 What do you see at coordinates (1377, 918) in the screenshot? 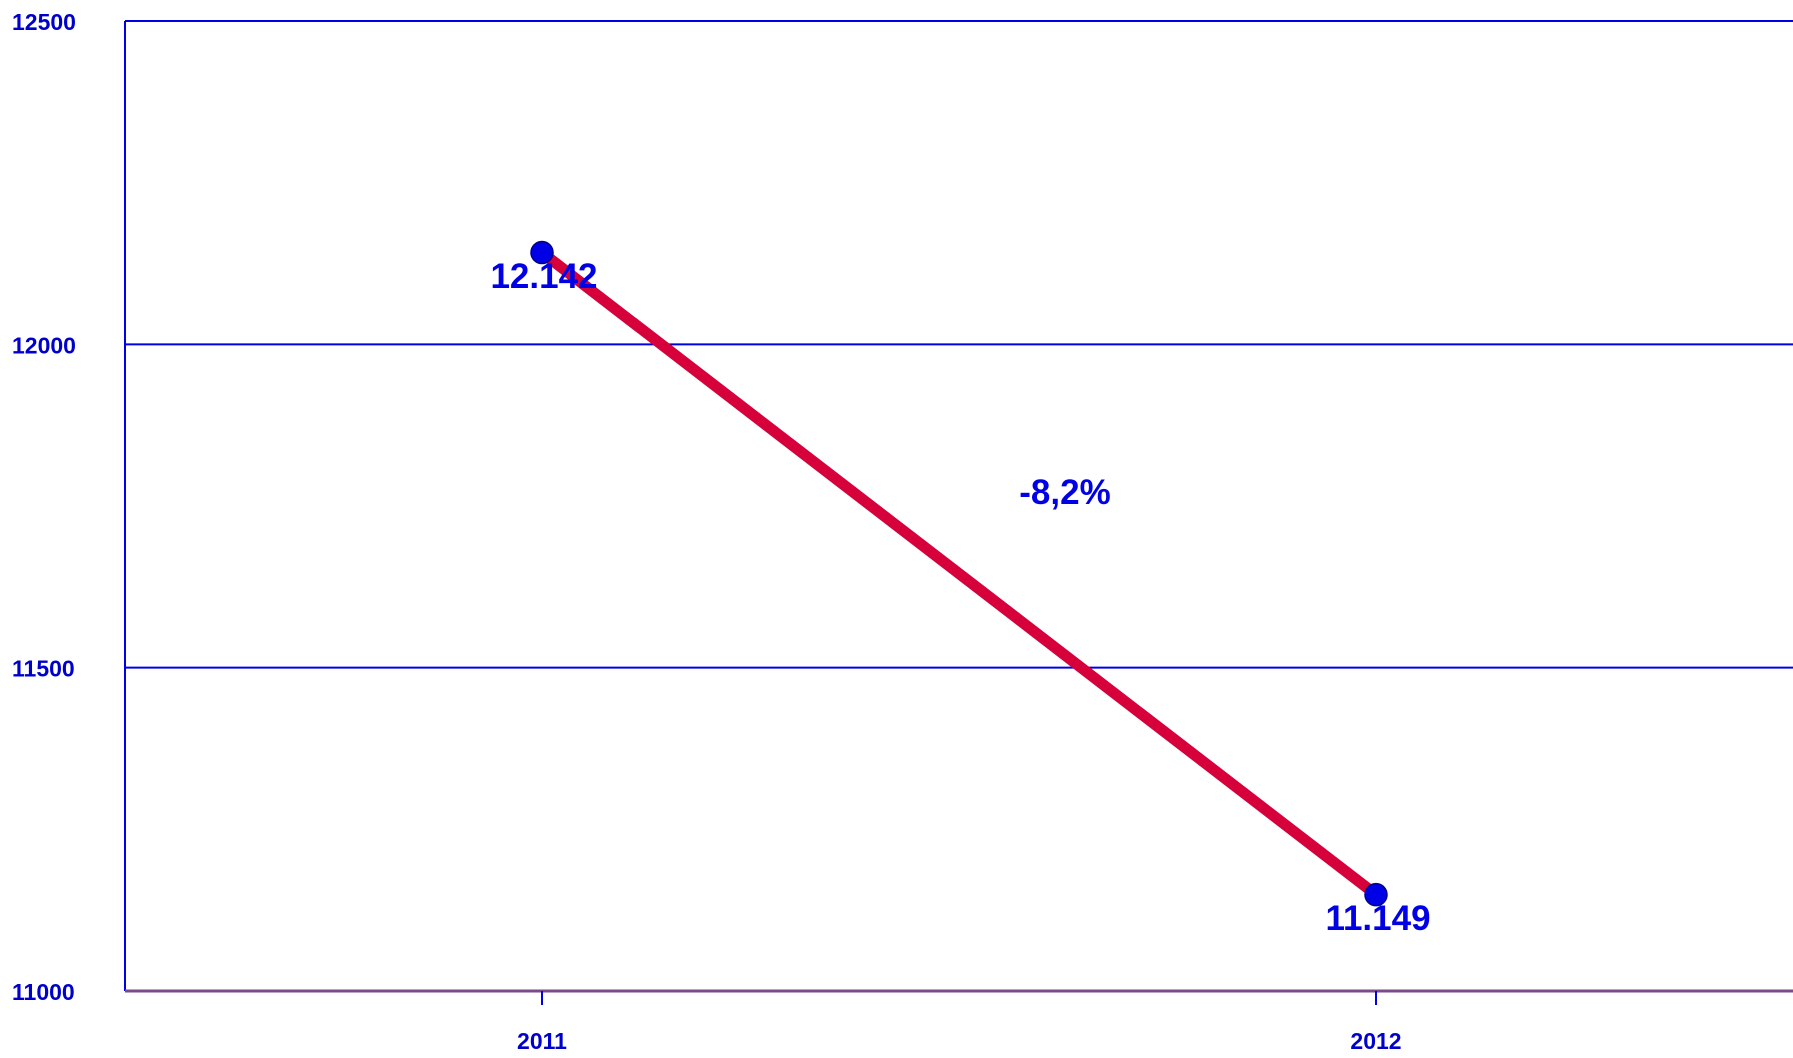
I see `value-label: 11.149` at bounding box center [1377, 918].